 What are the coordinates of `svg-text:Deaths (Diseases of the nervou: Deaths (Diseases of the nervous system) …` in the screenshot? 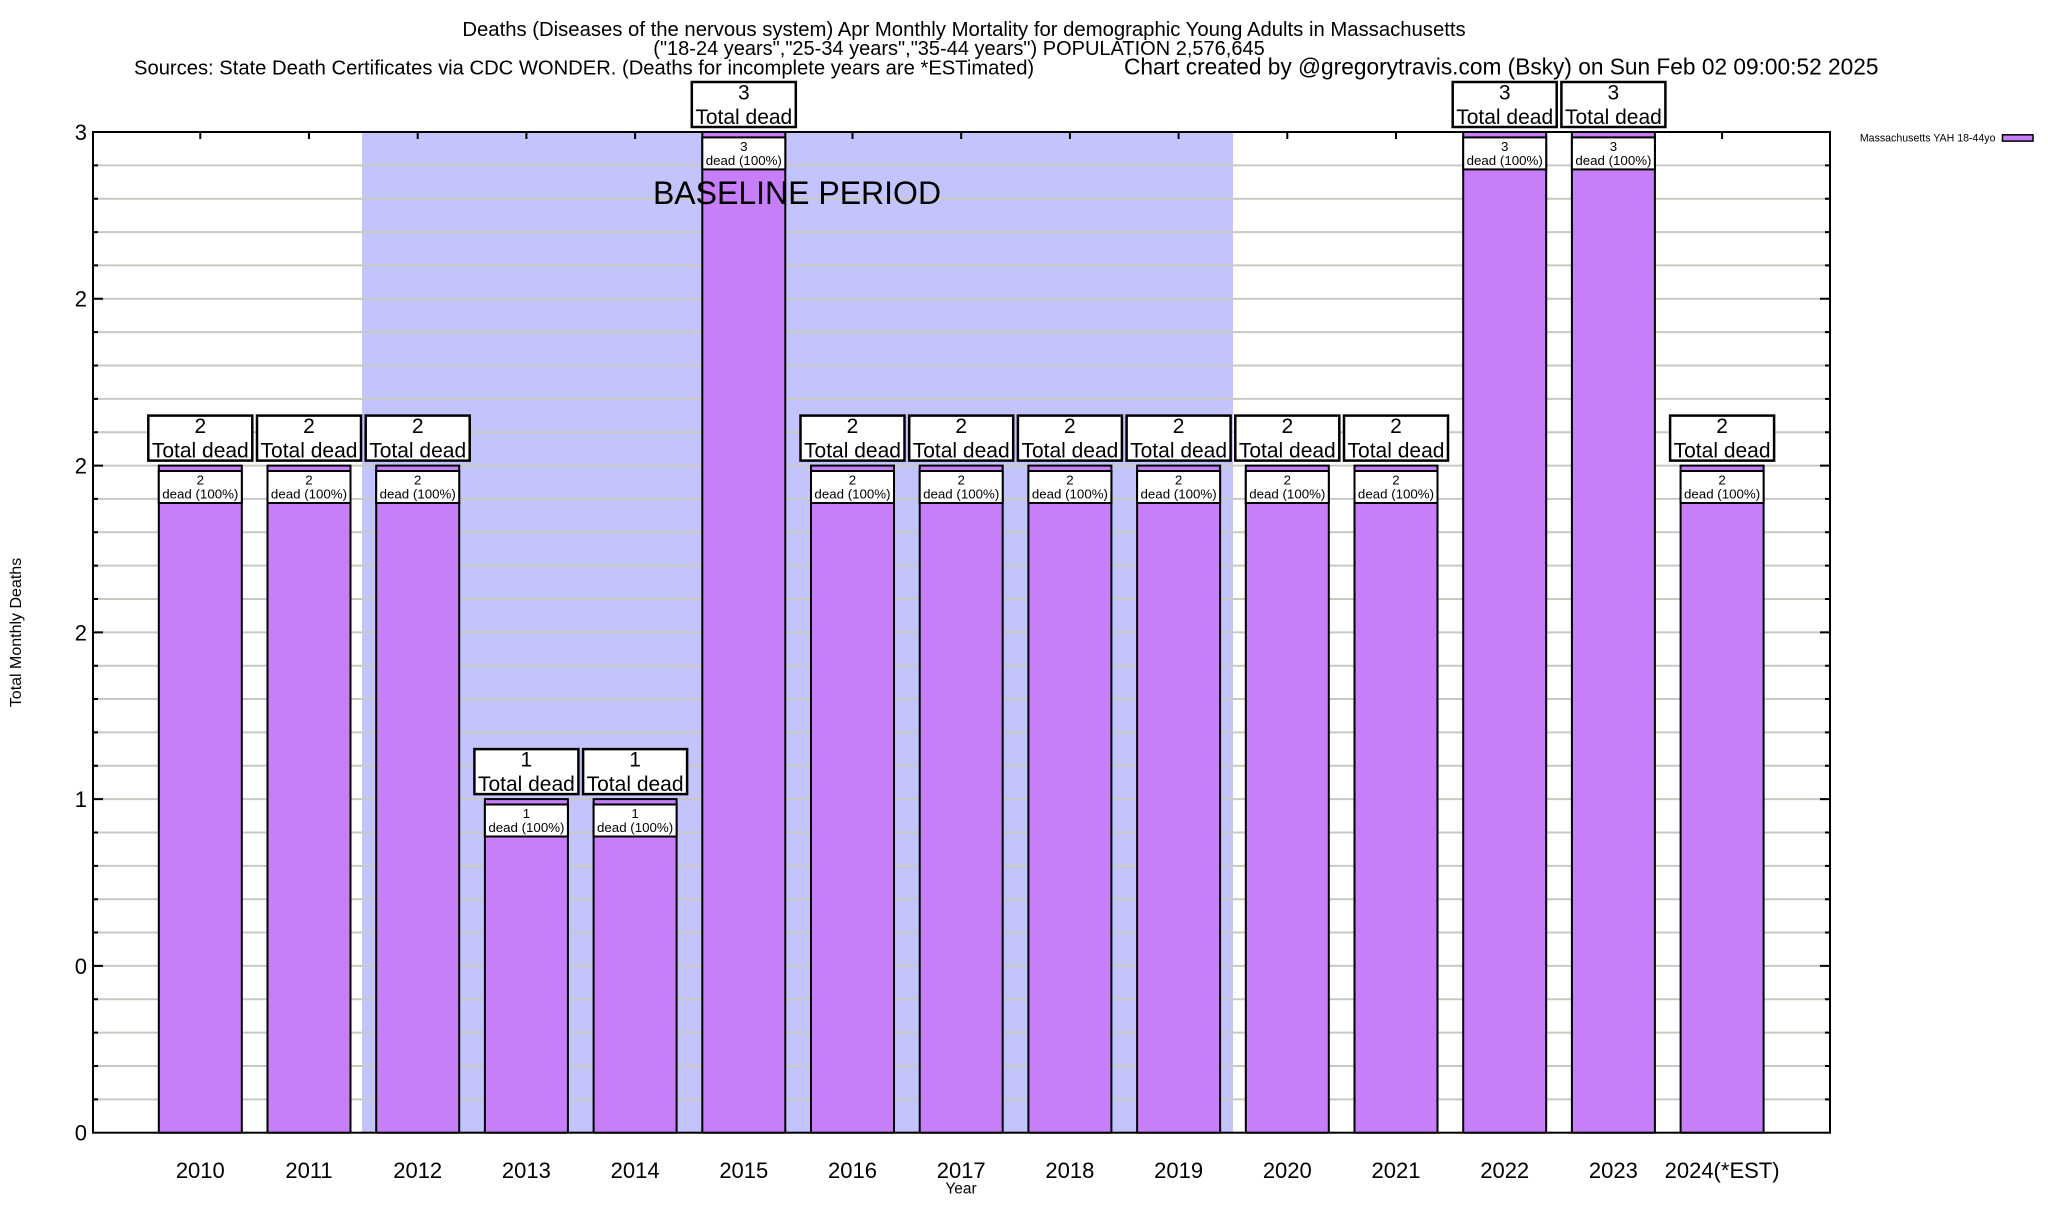 It's located at (963, 30).